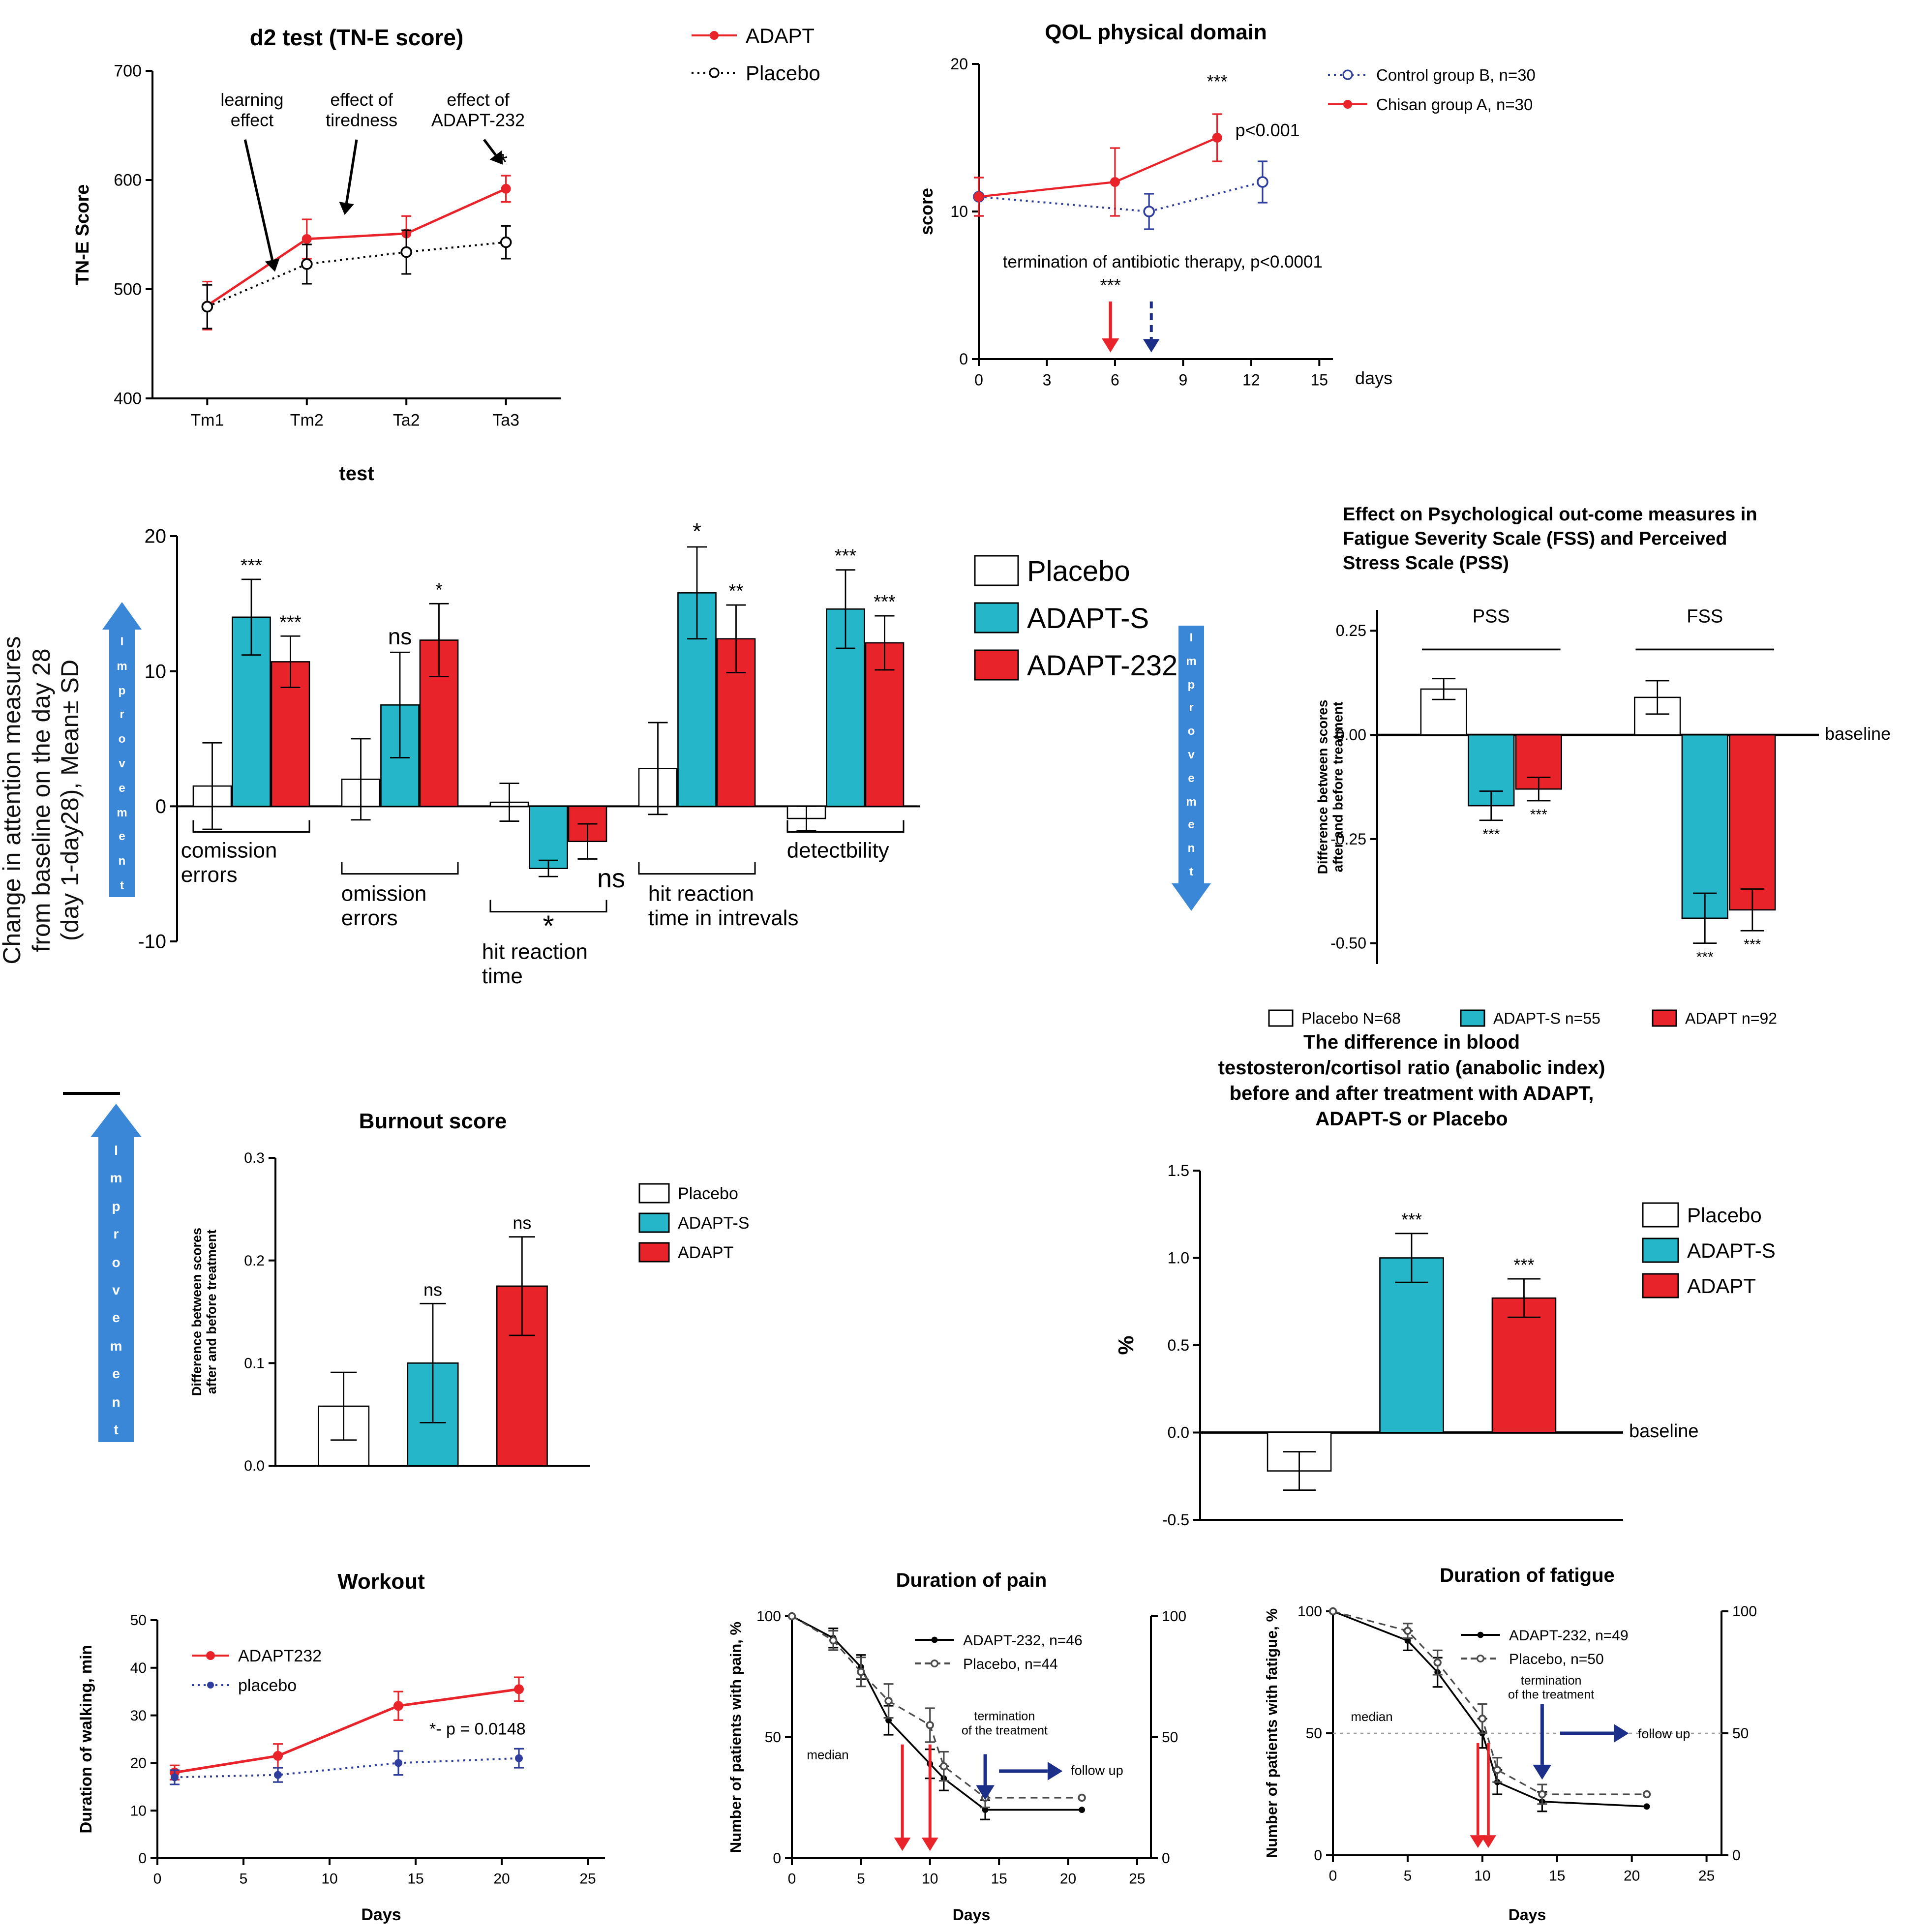  Describe the element at coordinates (736, 1738) in the screenshot. I see `svg-text:Number of patients with pain,: Number of patients with pain, %` at that location.